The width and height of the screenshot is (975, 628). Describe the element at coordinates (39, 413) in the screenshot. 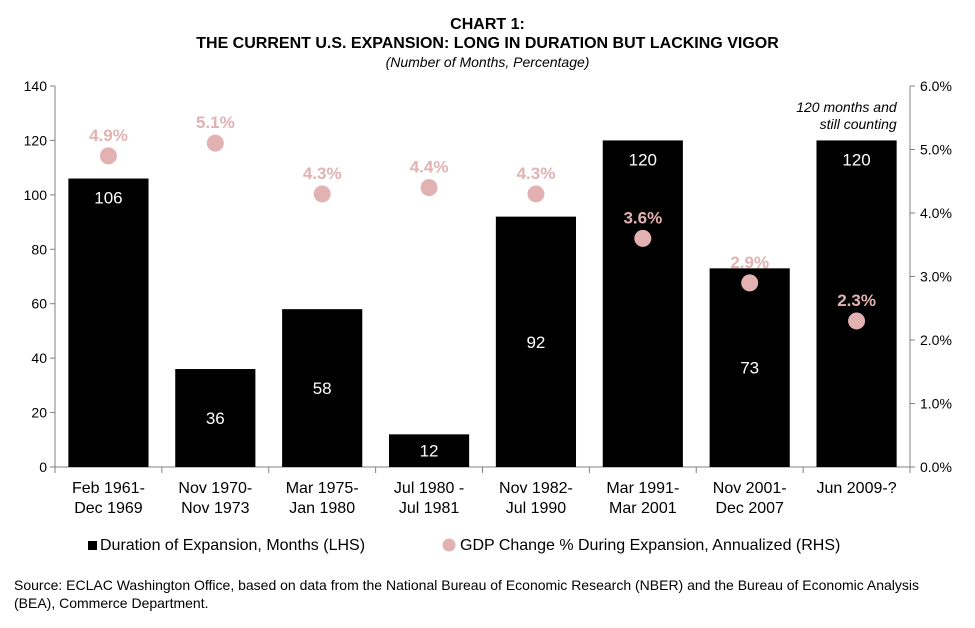

I see `left-tick-label: 20` at that location.